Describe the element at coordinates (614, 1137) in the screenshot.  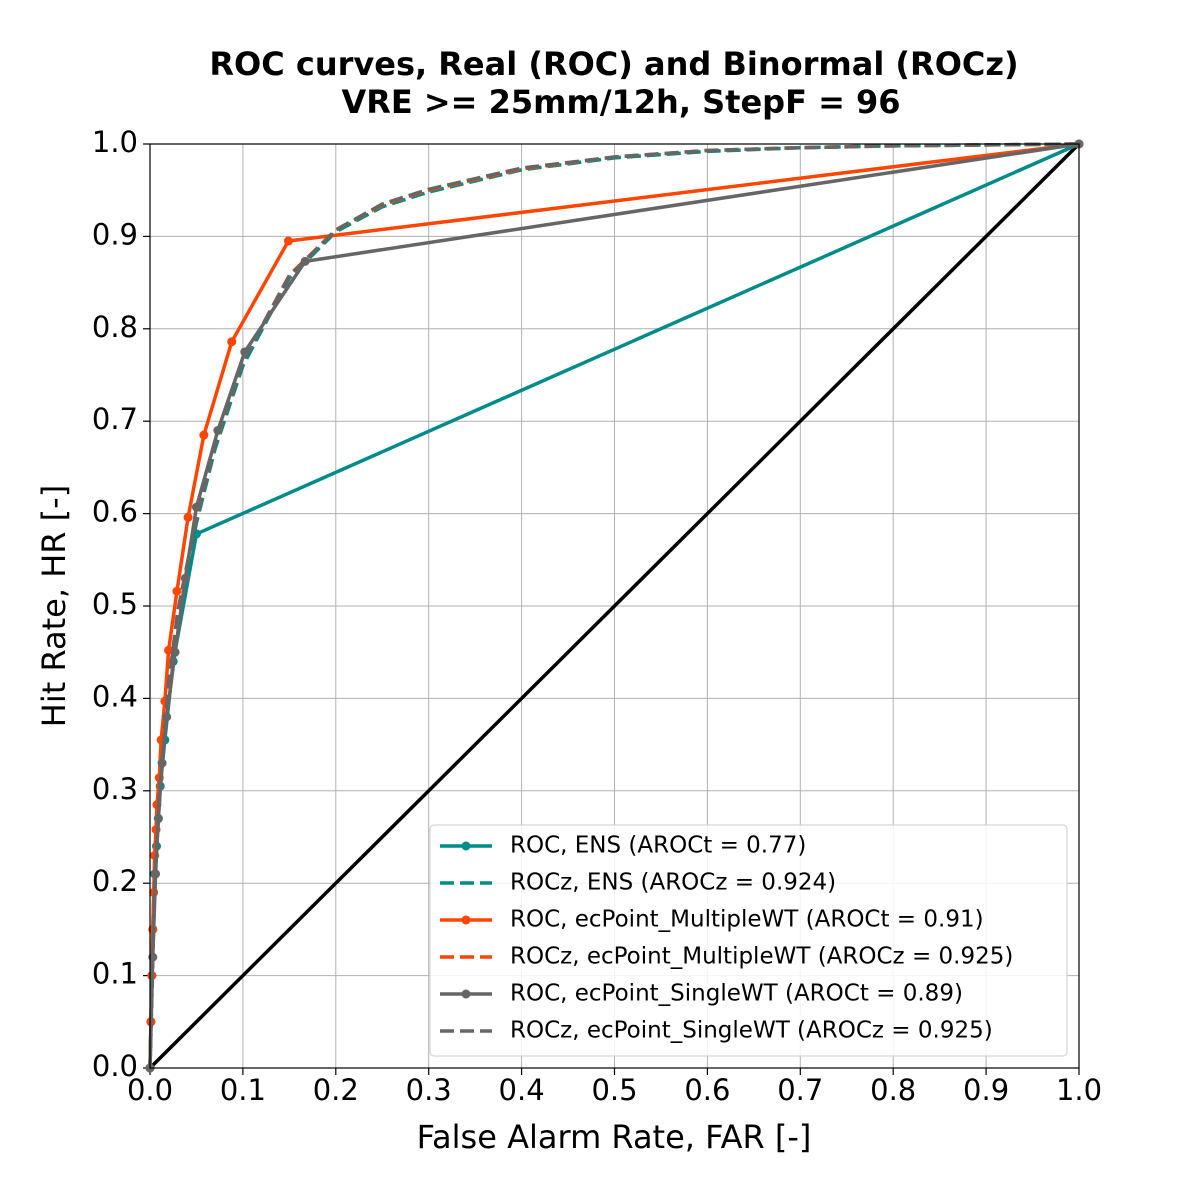
I see `x-axis-label: False Alarm Rate, FAR [-]` at that location.